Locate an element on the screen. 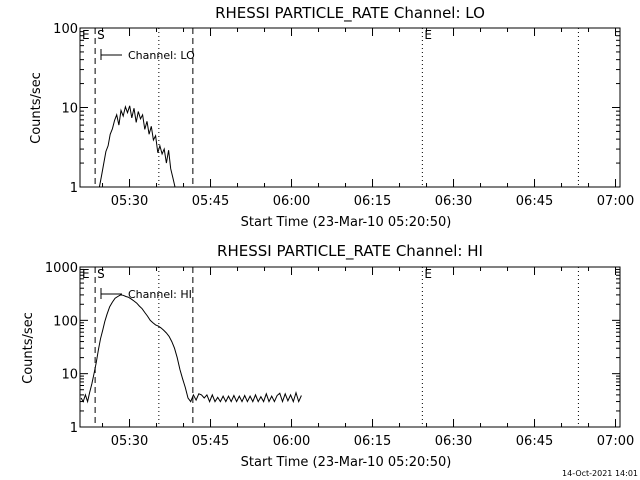 The height and width of the screenshot is (480, 640). chart-title: RHESSI PARTICLE_RATE Channel: HI is located at coordinates (350, 251).